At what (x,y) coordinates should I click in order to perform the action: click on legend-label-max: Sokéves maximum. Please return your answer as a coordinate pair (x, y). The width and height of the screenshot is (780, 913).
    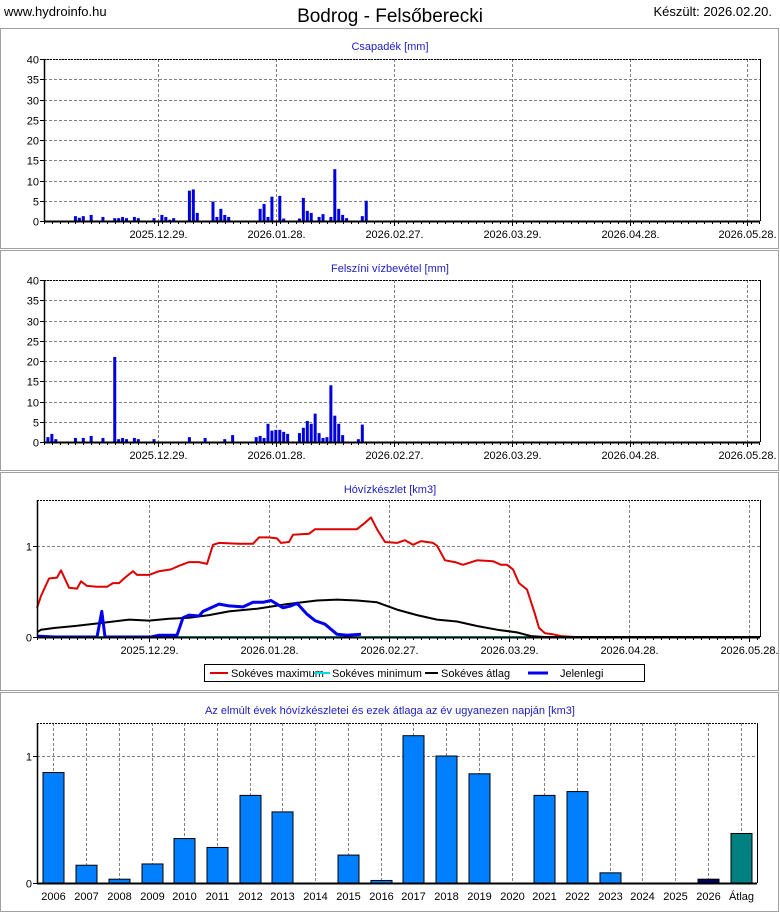
    Looking at the image, I should click on (277, 674).